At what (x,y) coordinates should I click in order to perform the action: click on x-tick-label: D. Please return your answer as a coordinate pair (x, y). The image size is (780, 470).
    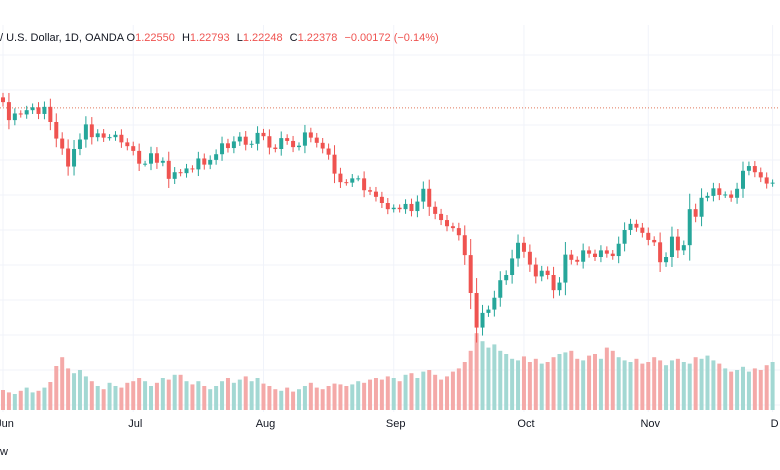
    Looking at the image, I should click on (775, 424).